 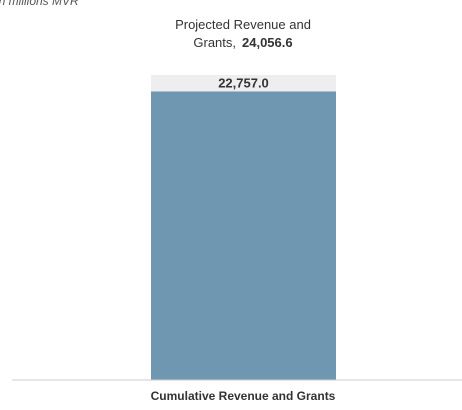 What do you see at coordinates (243, 396) in the screenshot?
I see `category-label: Cumulative Revenue and Grants` at bounding box center [243, 396].